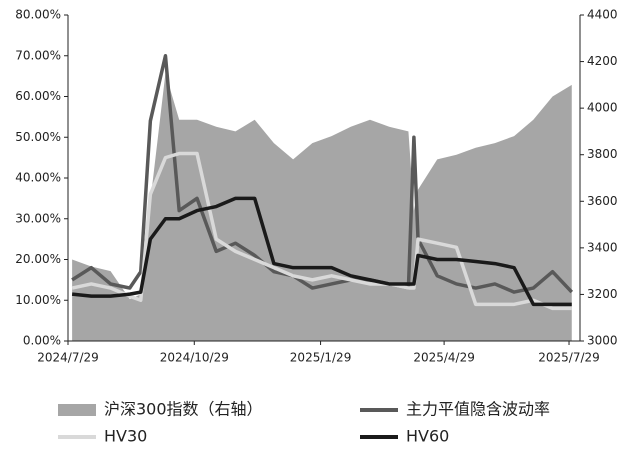 Image resolution: width=637 pixels, height=464 pixels. I want to click on x-tick-label: 2025/4/29, so click(444, 358).